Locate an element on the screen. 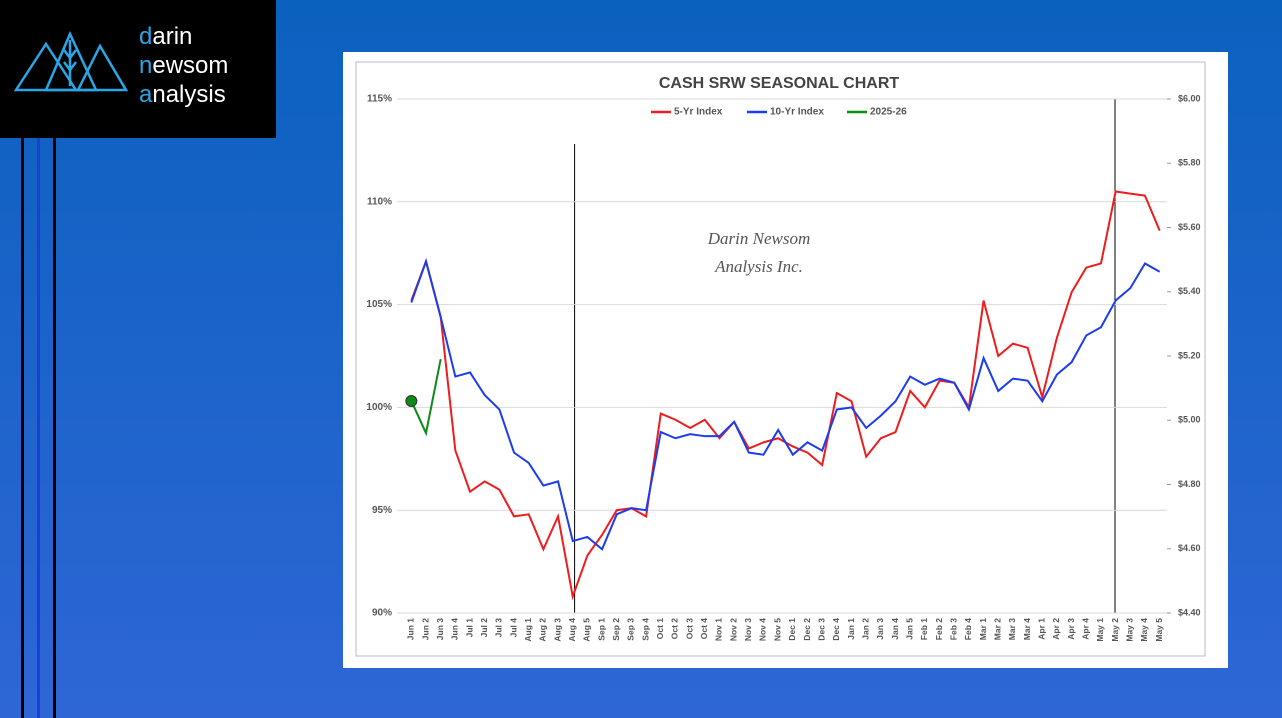 Image resolution: width=1282 pixels, height=718 pixels. x-tick-label: Feb 4 is located at coordinates (968, 629).